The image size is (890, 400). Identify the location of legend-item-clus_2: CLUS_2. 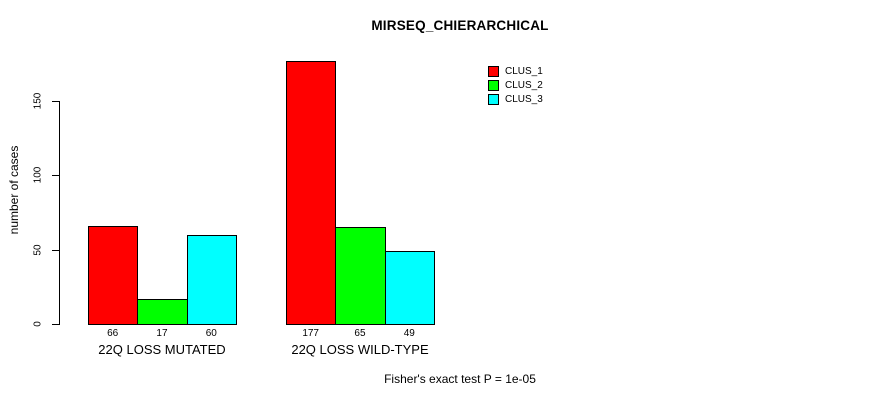
(515, 85).